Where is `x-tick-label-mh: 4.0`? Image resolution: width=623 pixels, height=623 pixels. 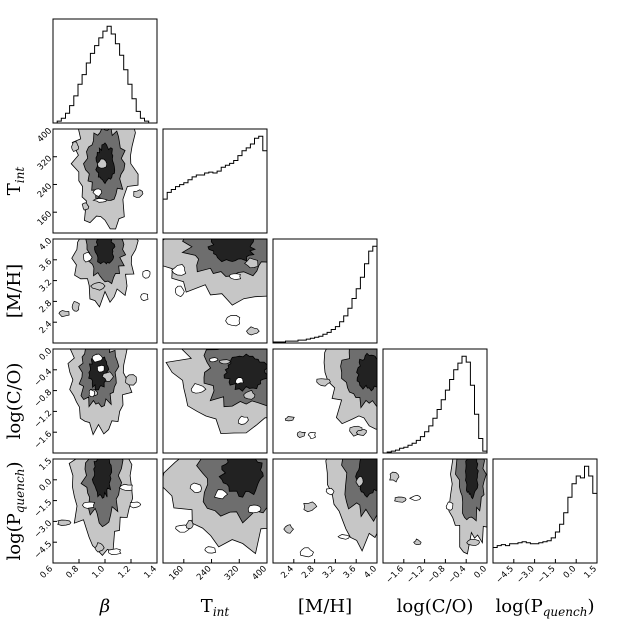
x-tick-label-mh: 4.0 is located at coordinates (370, 572).